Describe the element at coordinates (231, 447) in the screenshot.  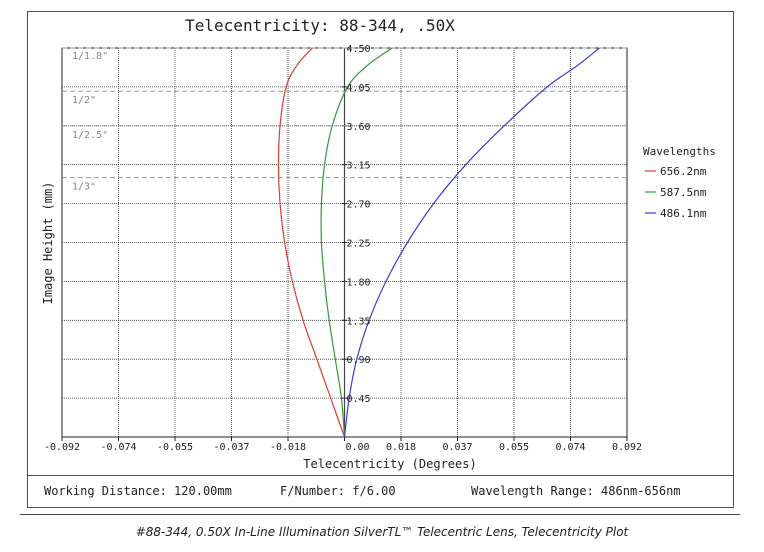
I see `x-tick-label: -0.037` at that location.